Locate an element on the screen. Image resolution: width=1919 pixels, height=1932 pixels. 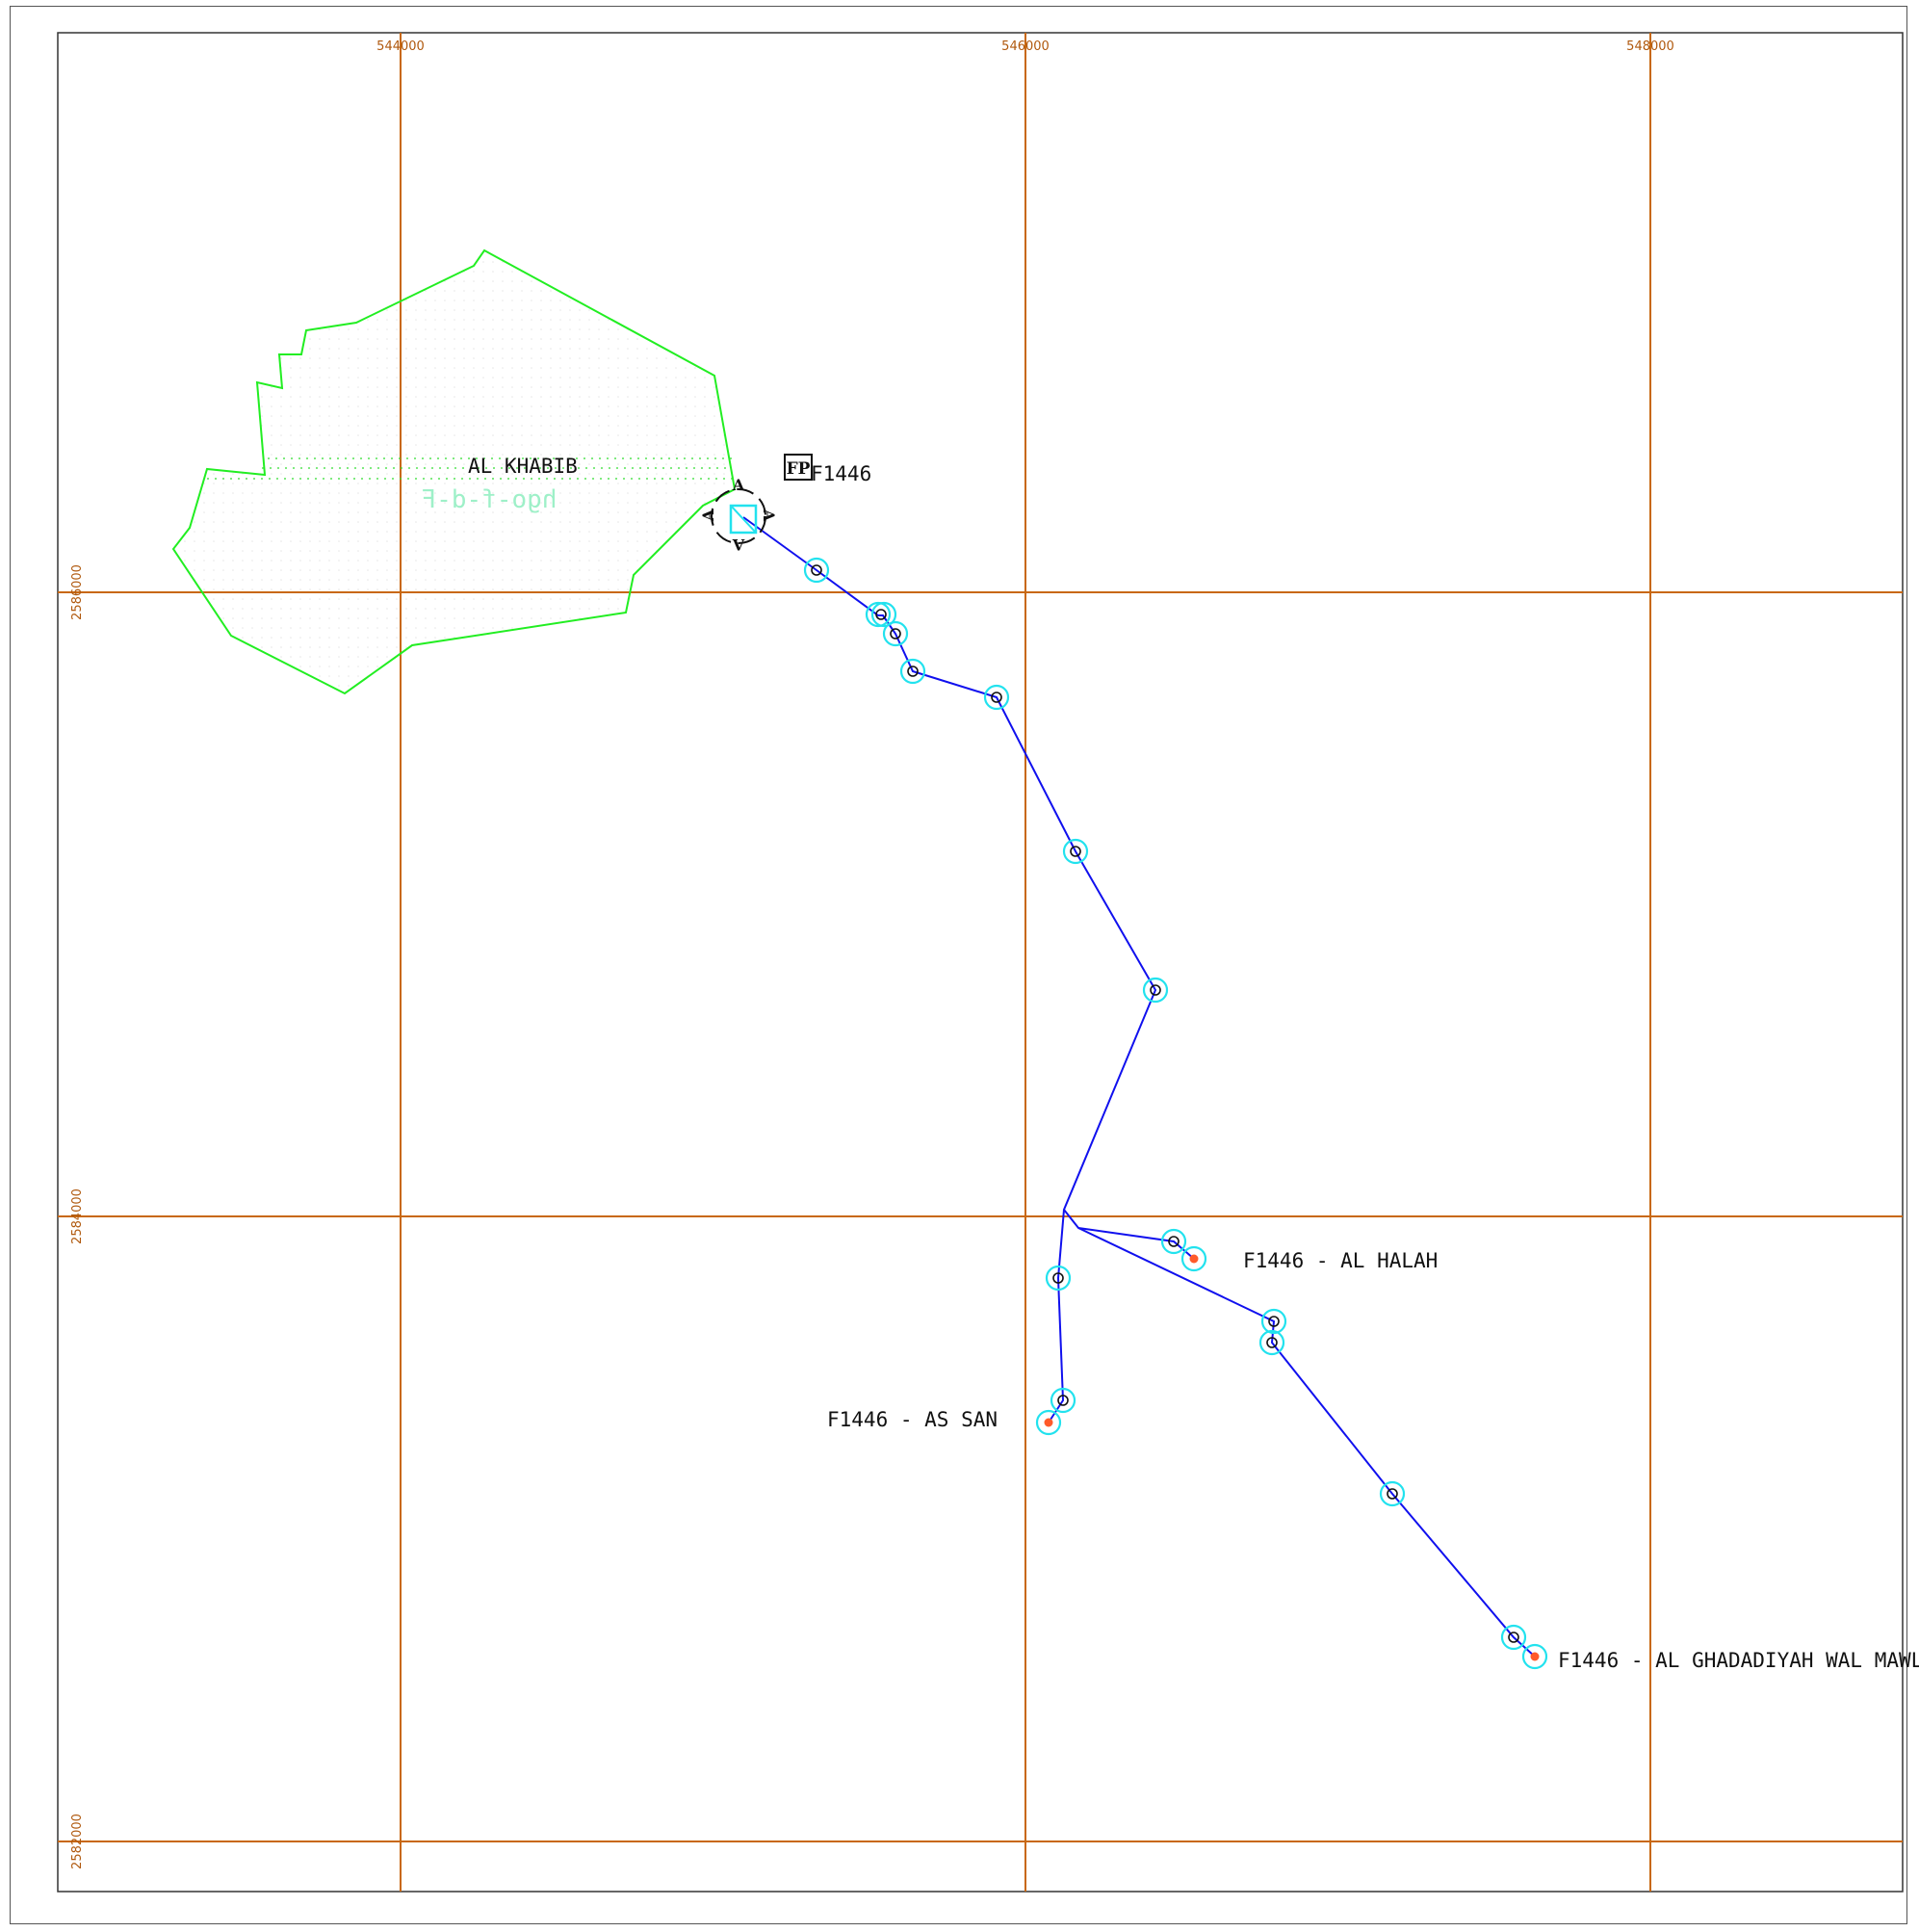
area-ghost-label: hgo-f-d-F is located at coordinates (490, 499).